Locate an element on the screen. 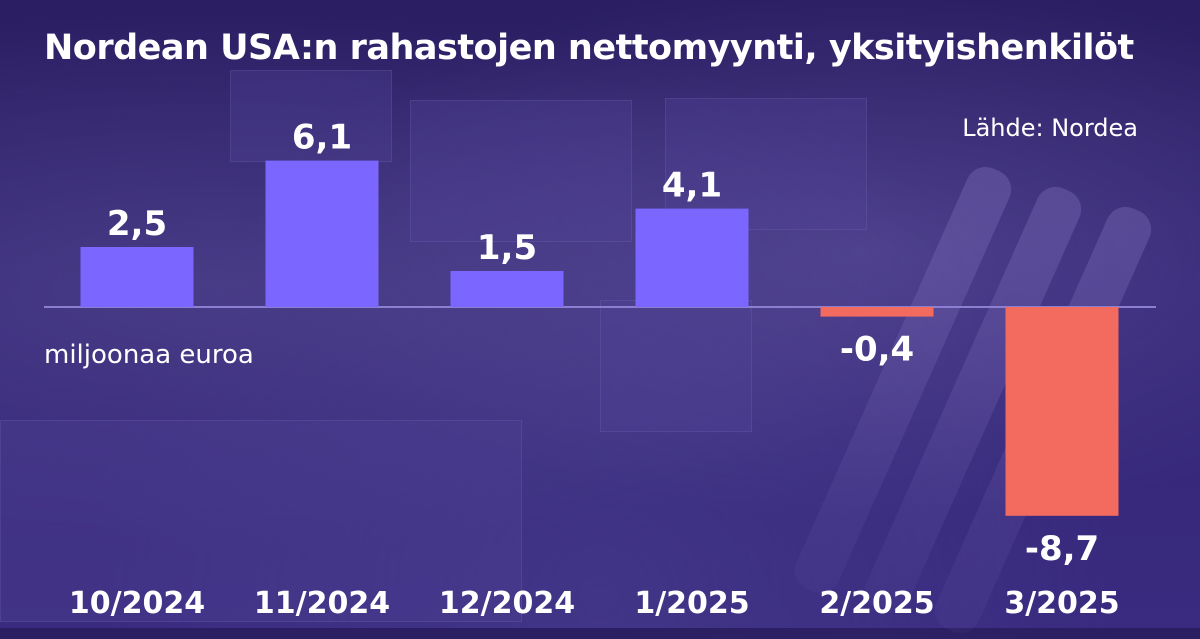  x-tick-label-3-2025: 3/2025 is located at coordinates (1061, 603).